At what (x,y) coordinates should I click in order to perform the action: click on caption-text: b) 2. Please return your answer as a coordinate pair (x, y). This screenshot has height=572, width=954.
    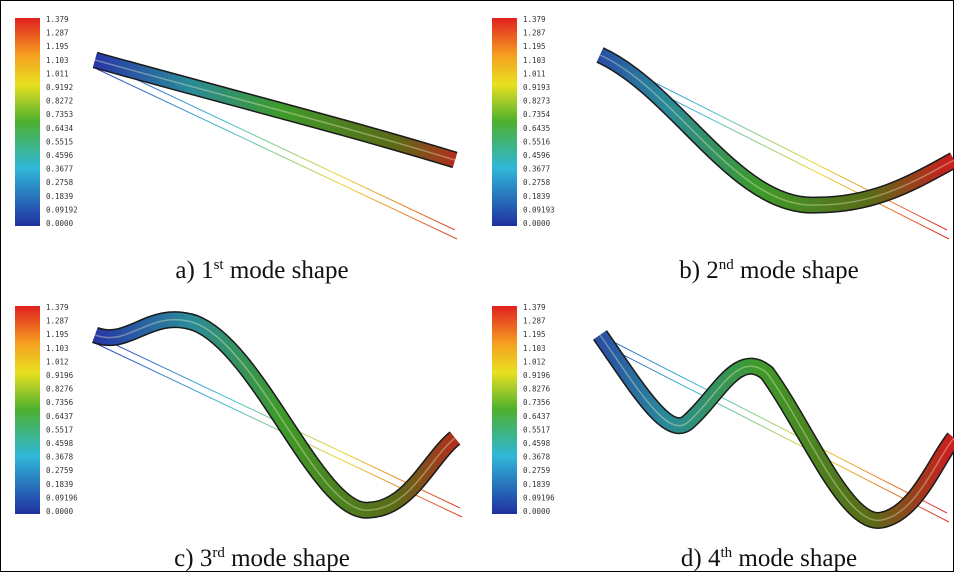
    Looking at the image, I should click on (699, 270).